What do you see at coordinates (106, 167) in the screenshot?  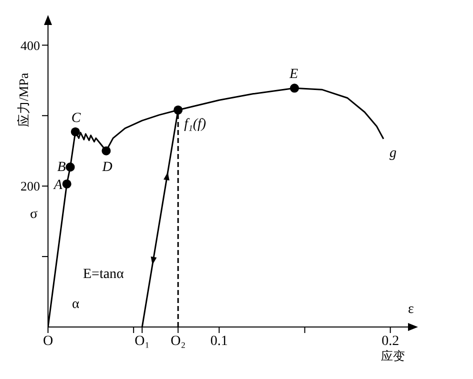 I see `annotation: D` at bounding box center [106, 167].